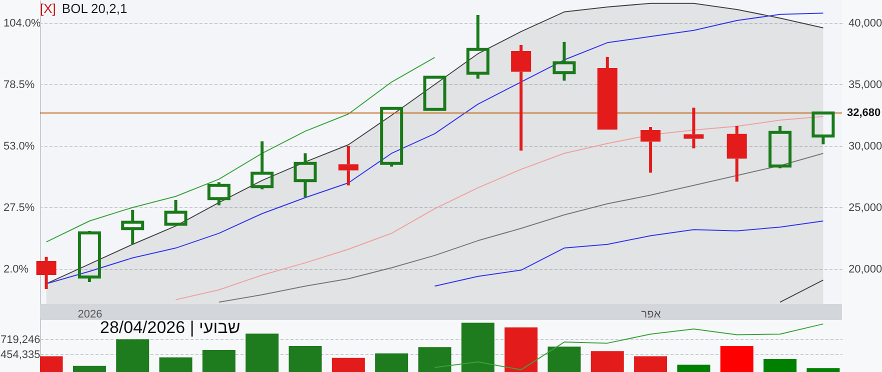  What do you see at coordinates (864, 113) in the screenshot?
I see `ref-line-label: 32,680` at bounding box center [864, 113].